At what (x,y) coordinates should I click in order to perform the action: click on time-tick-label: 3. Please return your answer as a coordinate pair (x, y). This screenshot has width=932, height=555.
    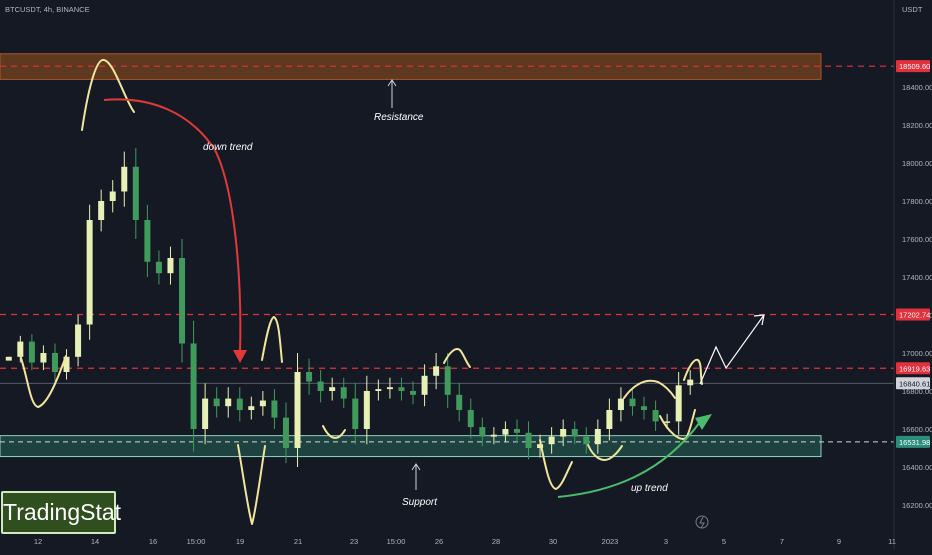
    Looking at the image, I should click on (666, 541).